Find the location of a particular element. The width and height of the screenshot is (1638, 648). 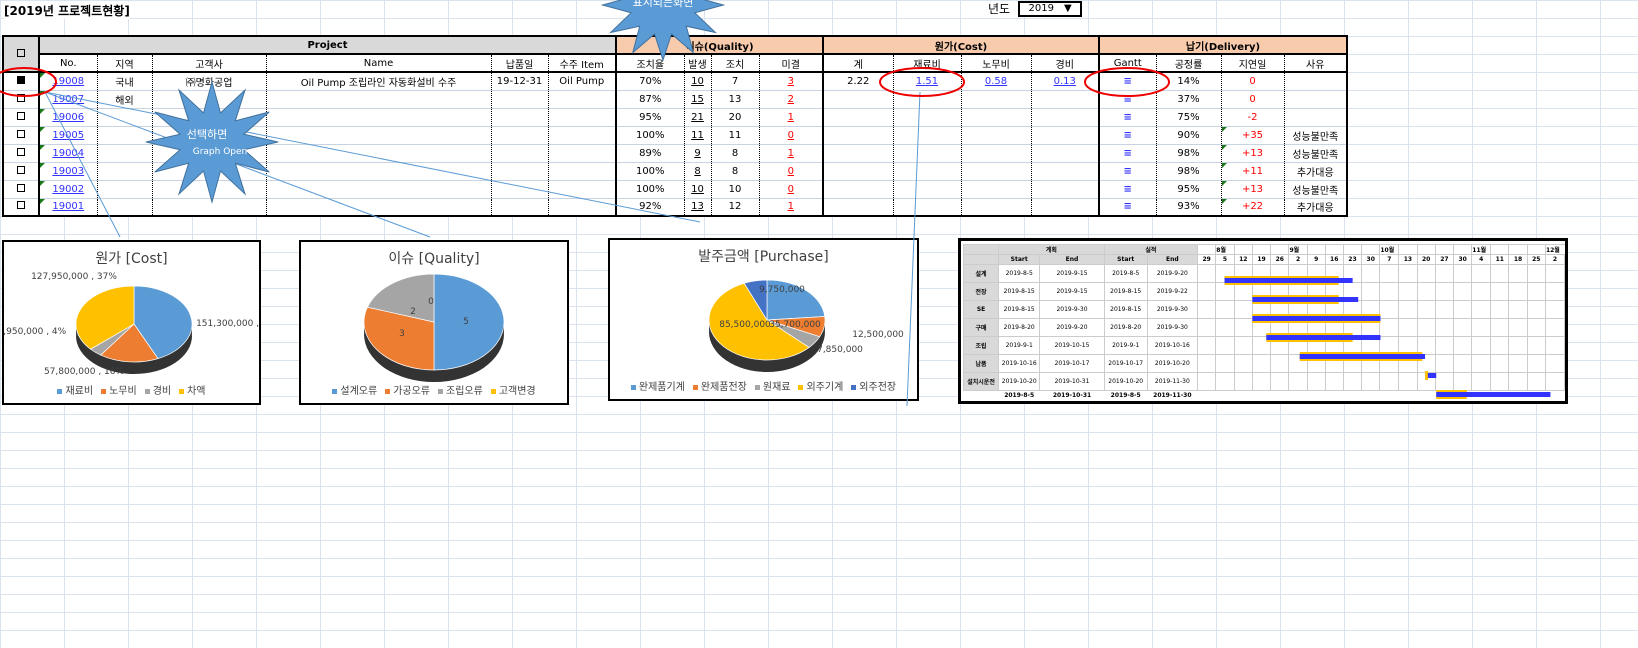

occur-value: 15 is located at coordinates (697, 99).